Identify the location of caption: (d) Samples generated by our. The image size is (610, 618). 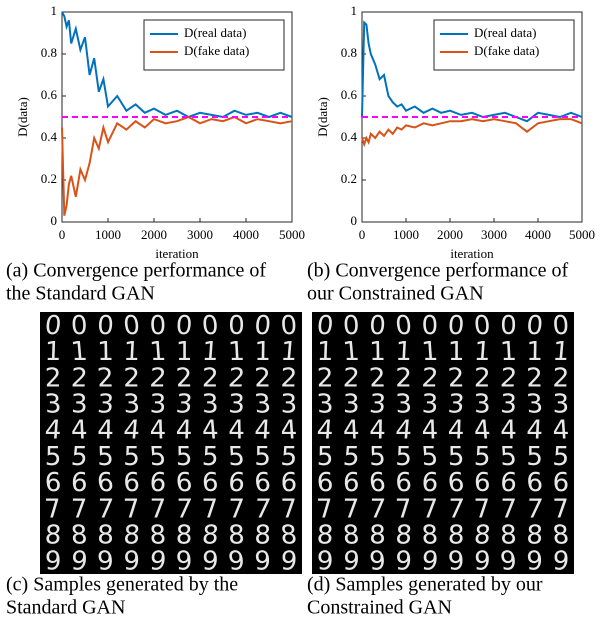
(425, 585).